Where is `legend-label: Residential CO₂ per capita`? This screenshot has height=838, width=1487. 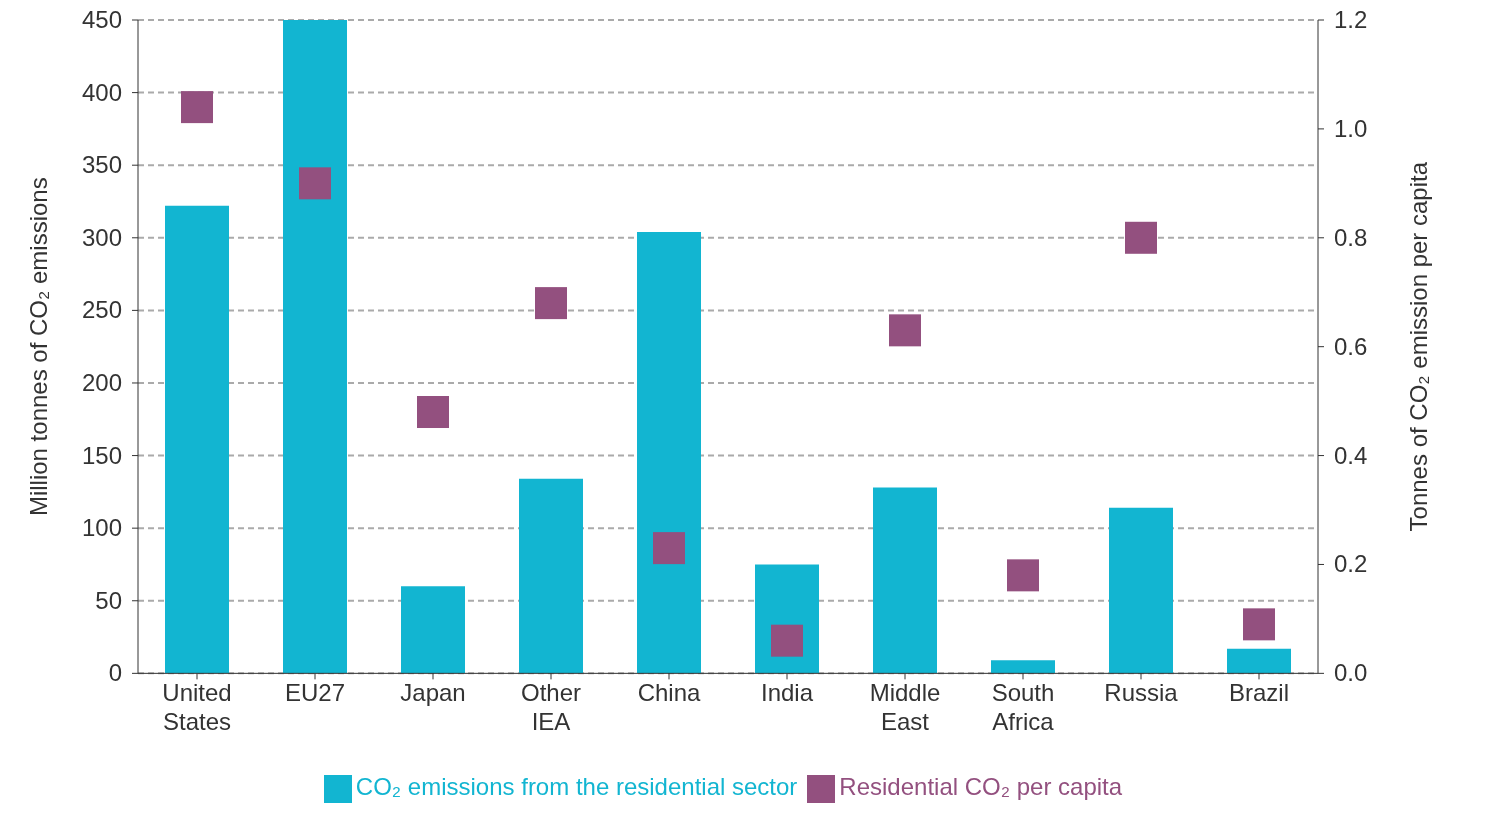 legend-label: Residential CO₂ per capita is located at coordinates (981, 787).